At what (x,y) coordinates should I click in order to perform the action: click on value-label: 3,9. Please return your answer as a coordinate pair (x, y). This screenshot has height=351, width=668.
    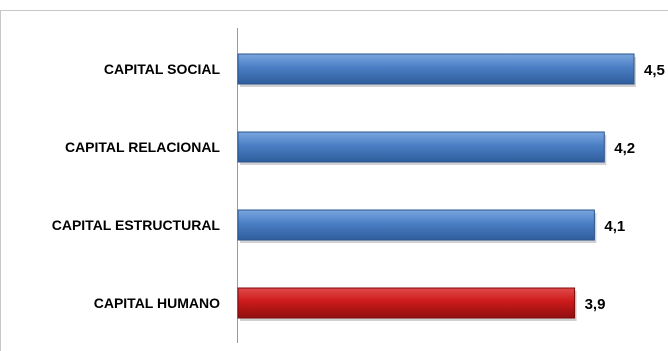
    Looking at the image, I should click on (595, 304).